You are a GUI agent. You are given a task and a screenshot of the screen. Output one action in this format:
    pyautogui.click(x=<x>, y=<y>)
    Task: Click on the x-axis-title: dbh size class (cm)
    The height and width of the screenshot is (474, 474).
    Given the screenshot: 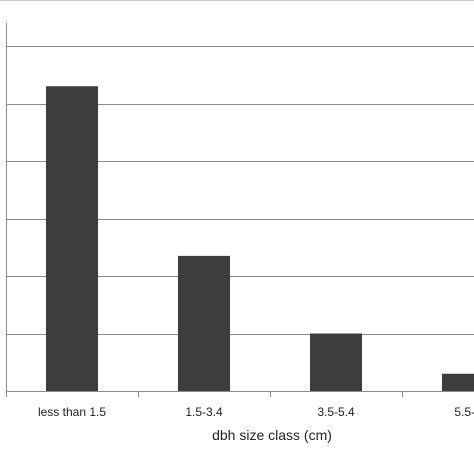 What is the action you would take?
    pyautogui.click(x=272, y=435)
    